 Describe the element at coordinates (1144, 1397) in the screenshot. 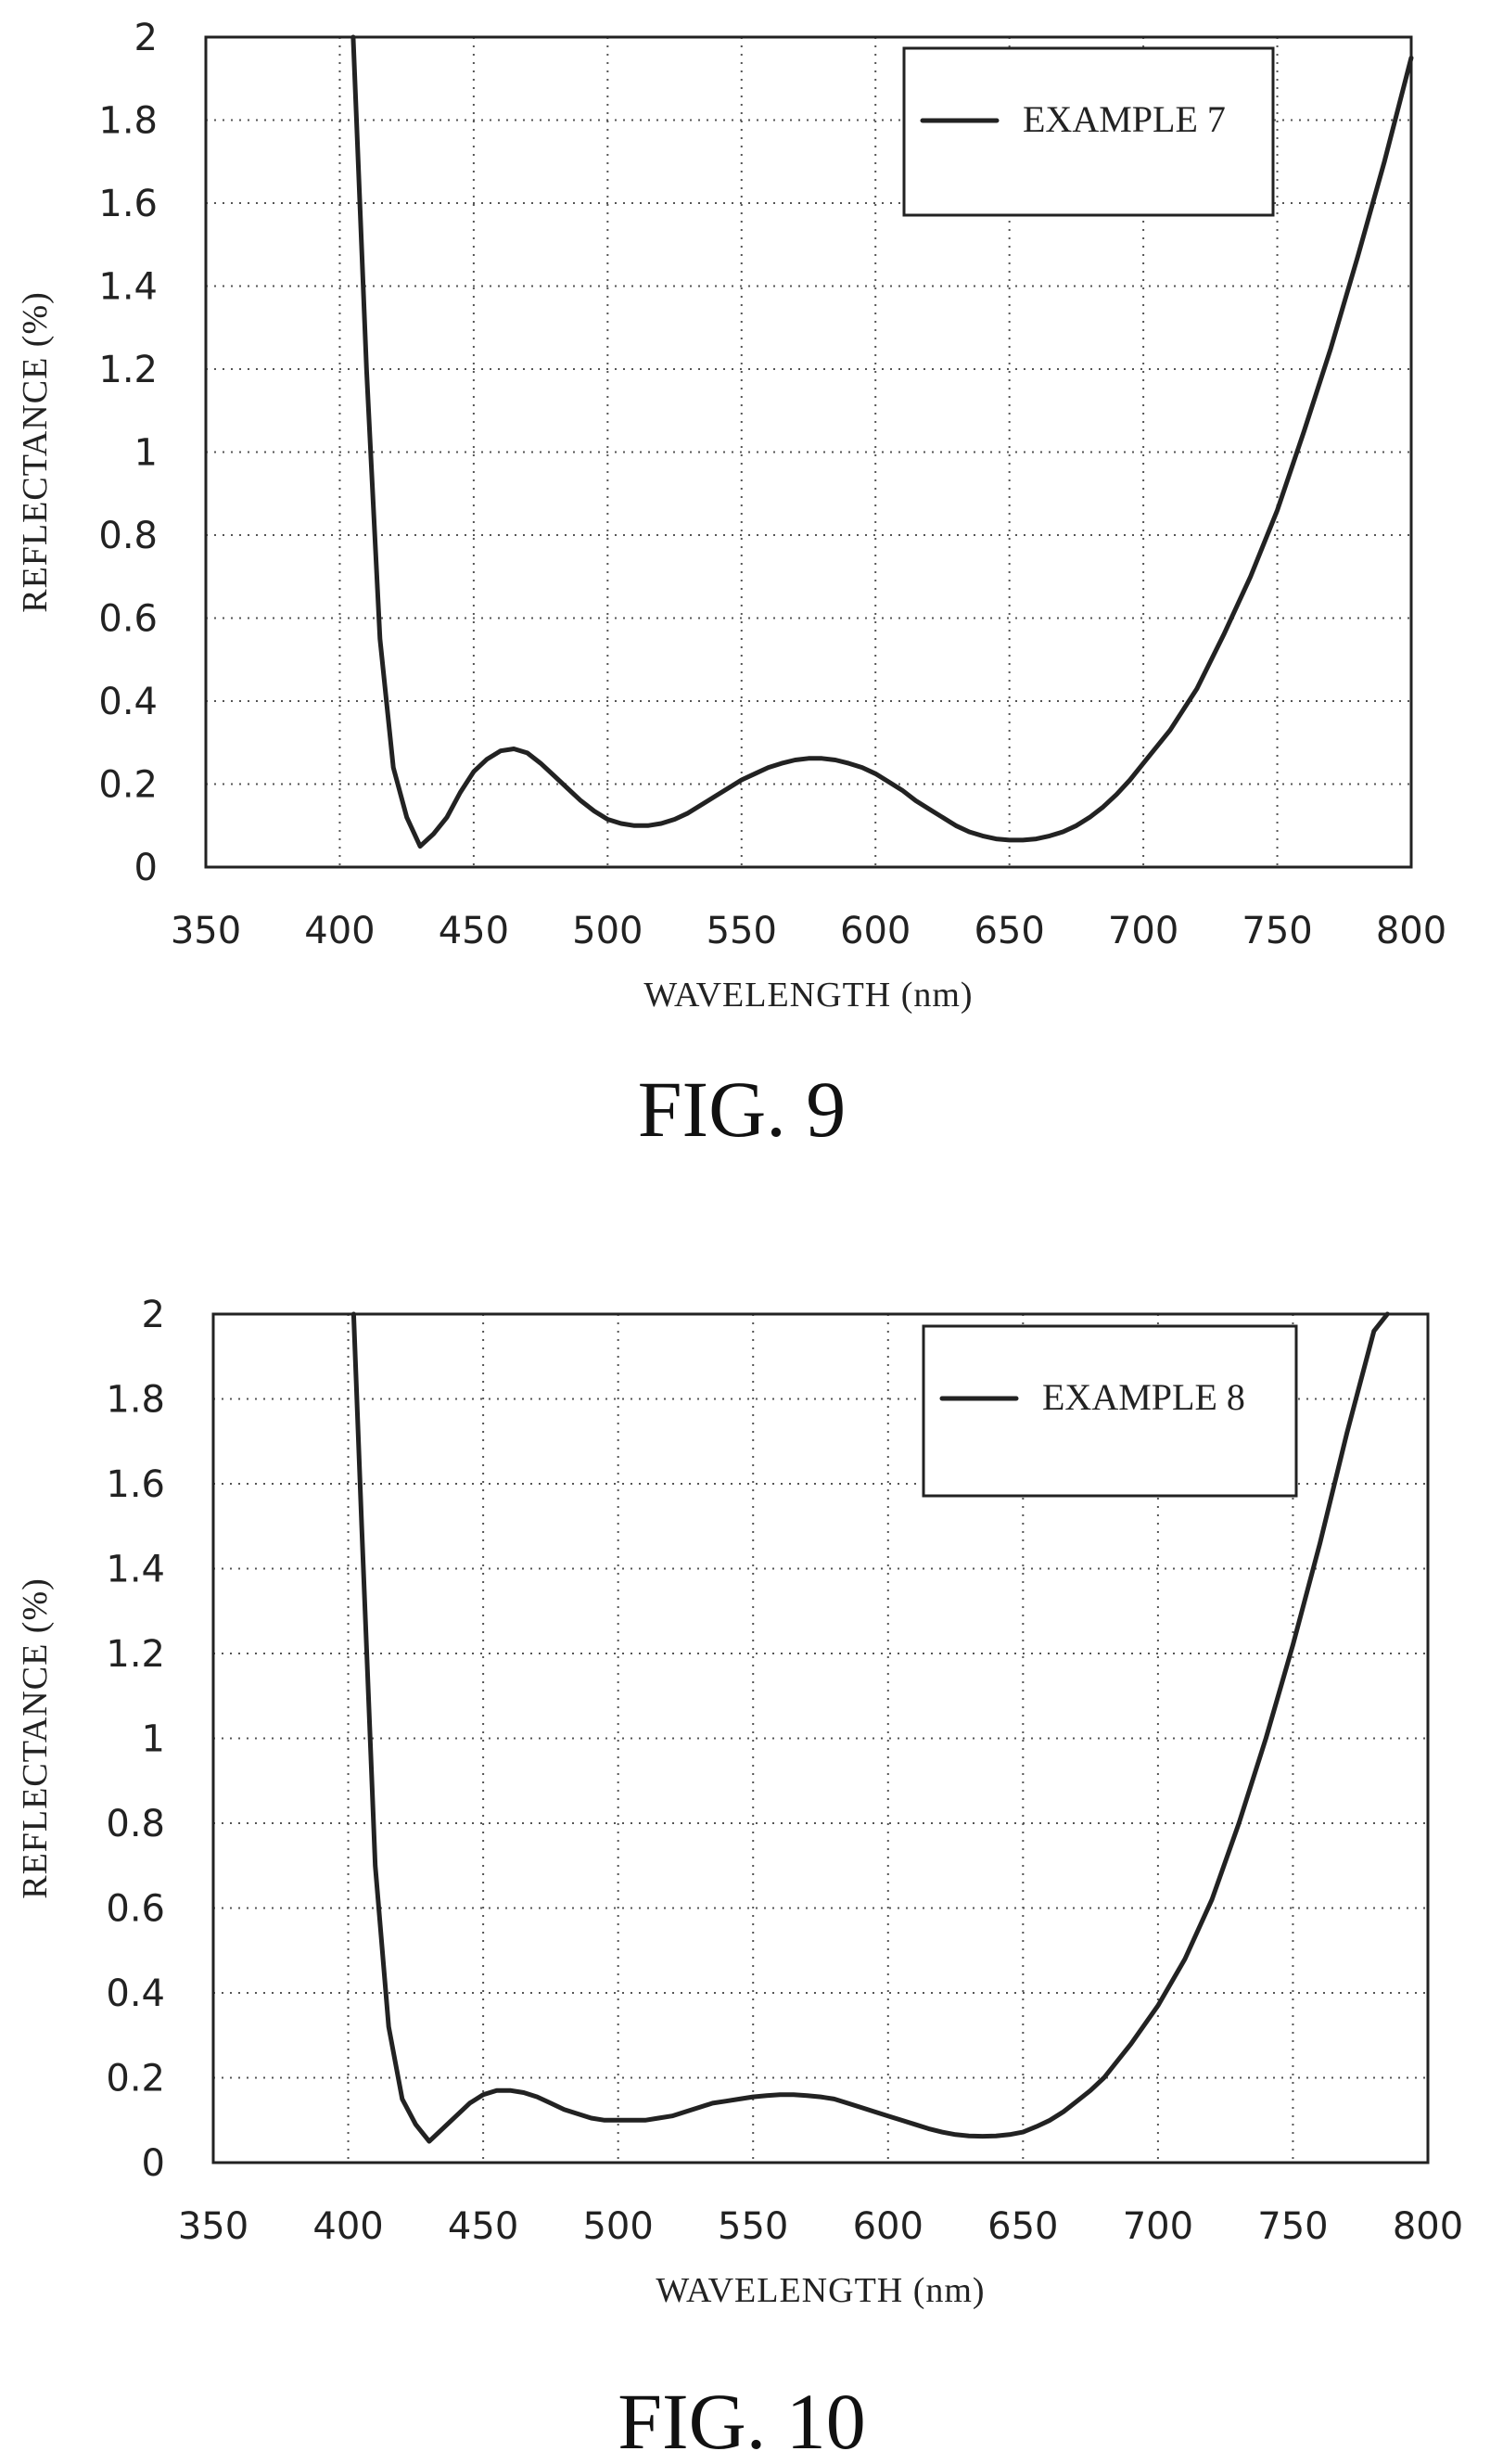

I see `legend-label: EXAMPLE 8` at that location.